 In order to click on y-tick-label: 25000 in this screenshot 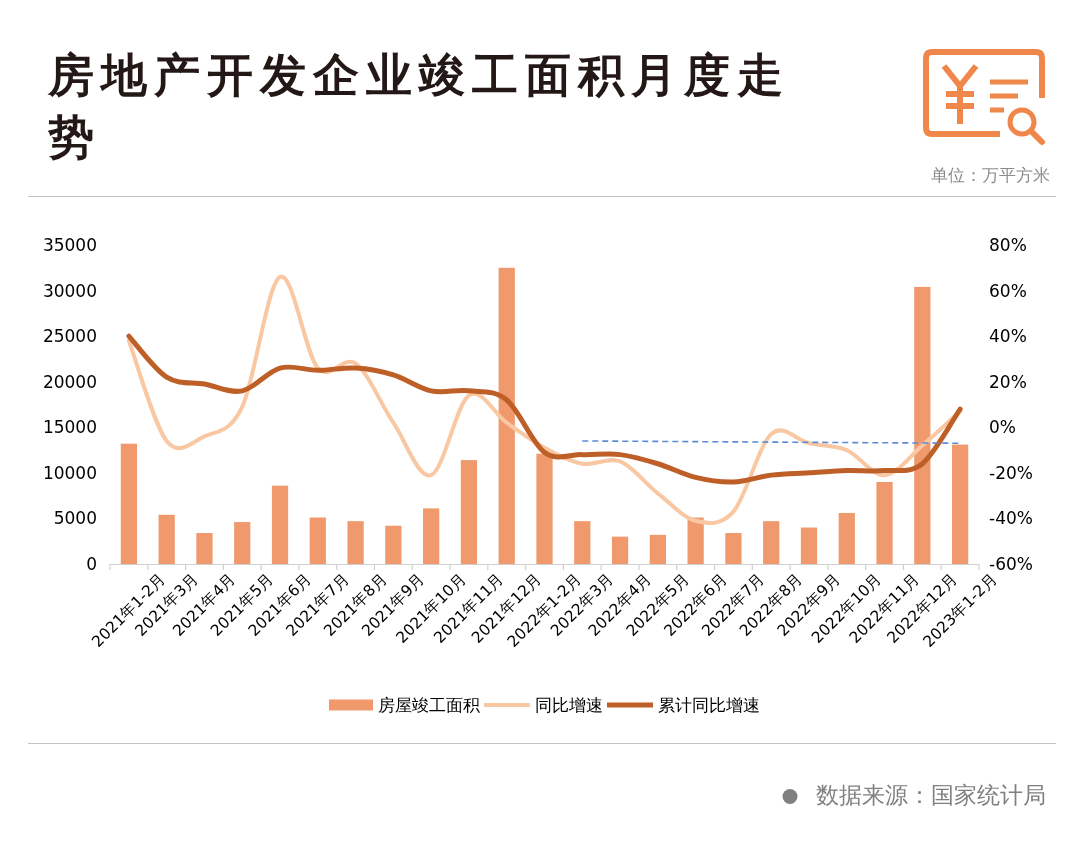, I will do `click(69, 336)`.